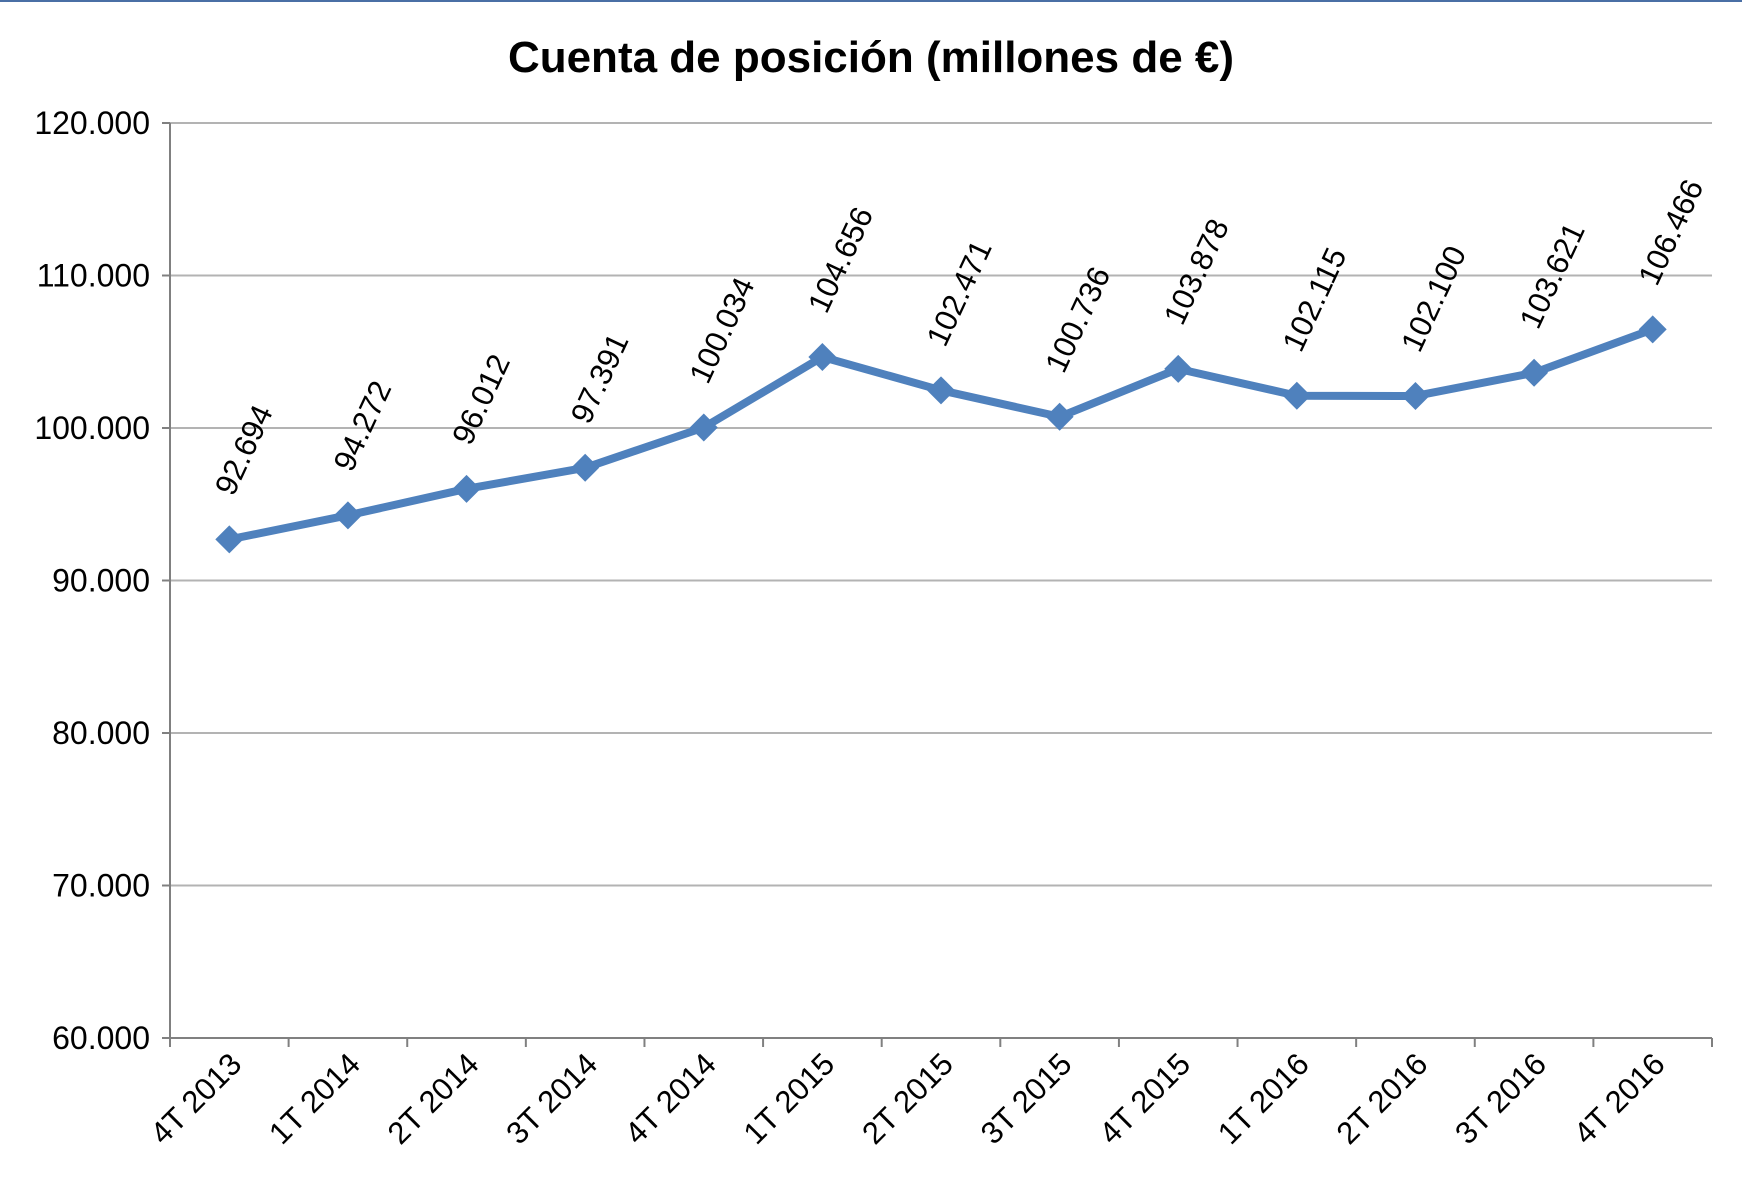  Describe the element at coordinates (1619, 1098) in the screenshot. I see `x-tick-label: 4T 2016` at that location.